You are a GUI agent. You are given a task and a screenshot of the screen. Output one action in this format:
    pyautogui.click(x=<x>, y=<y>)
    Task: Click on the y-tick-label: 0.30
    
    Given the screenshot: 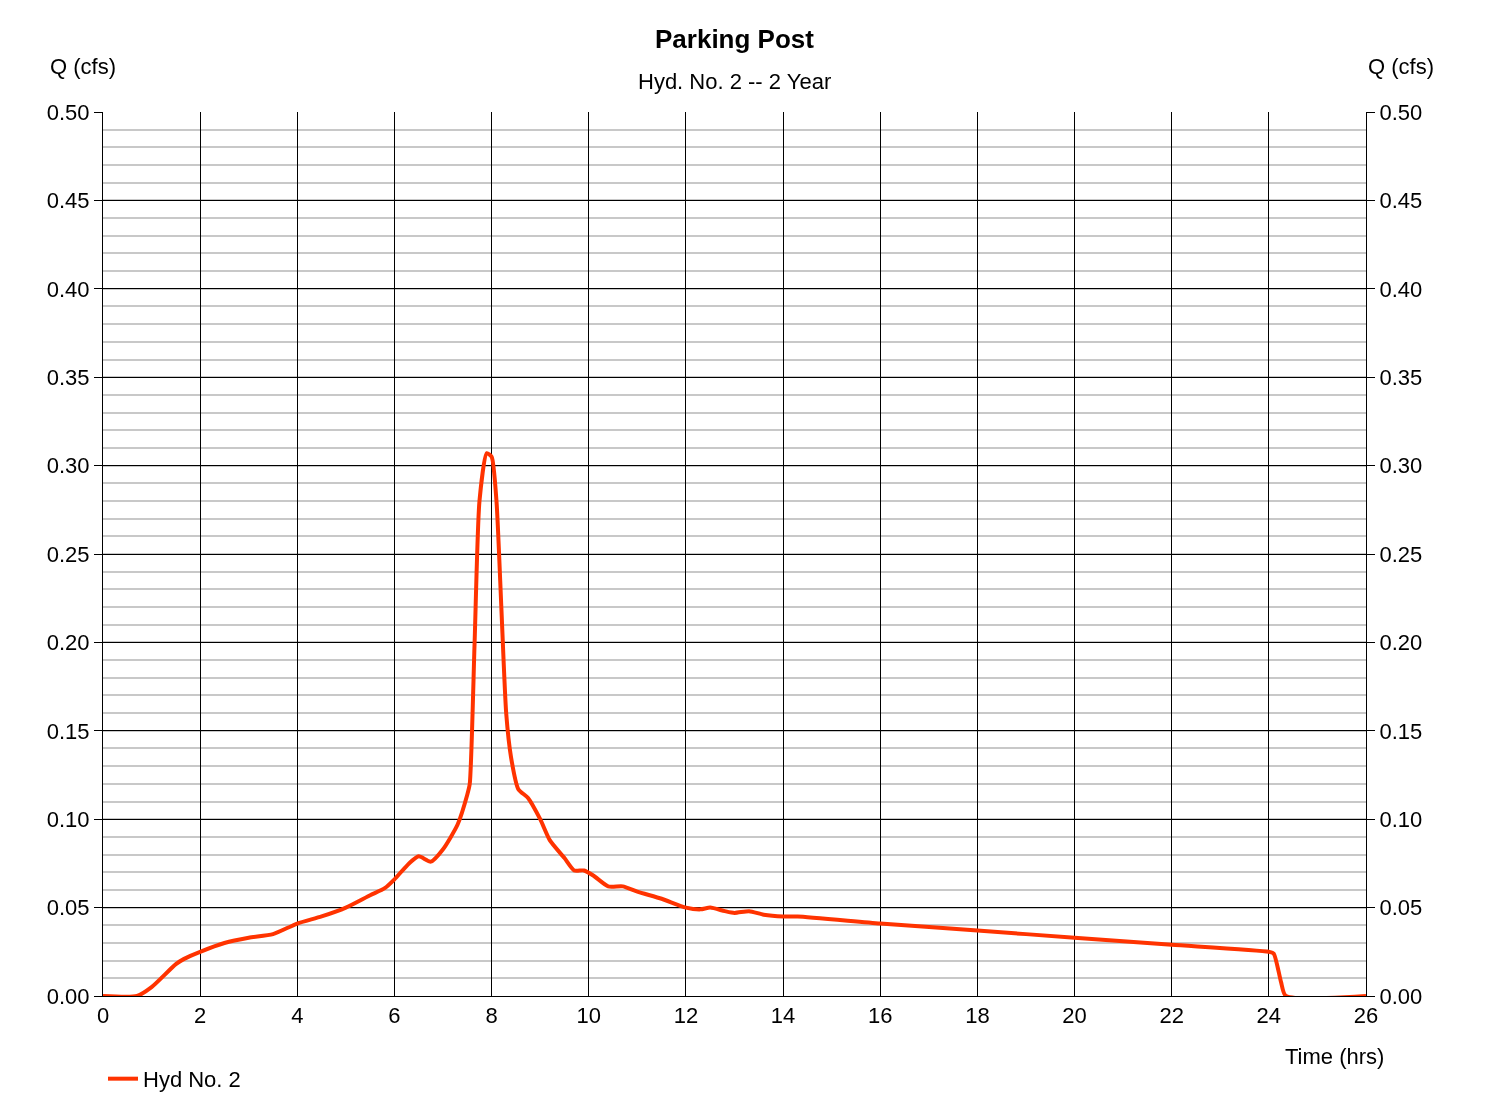 What is the action you would take?
    pyautogui.click(x=68, y=466)
    